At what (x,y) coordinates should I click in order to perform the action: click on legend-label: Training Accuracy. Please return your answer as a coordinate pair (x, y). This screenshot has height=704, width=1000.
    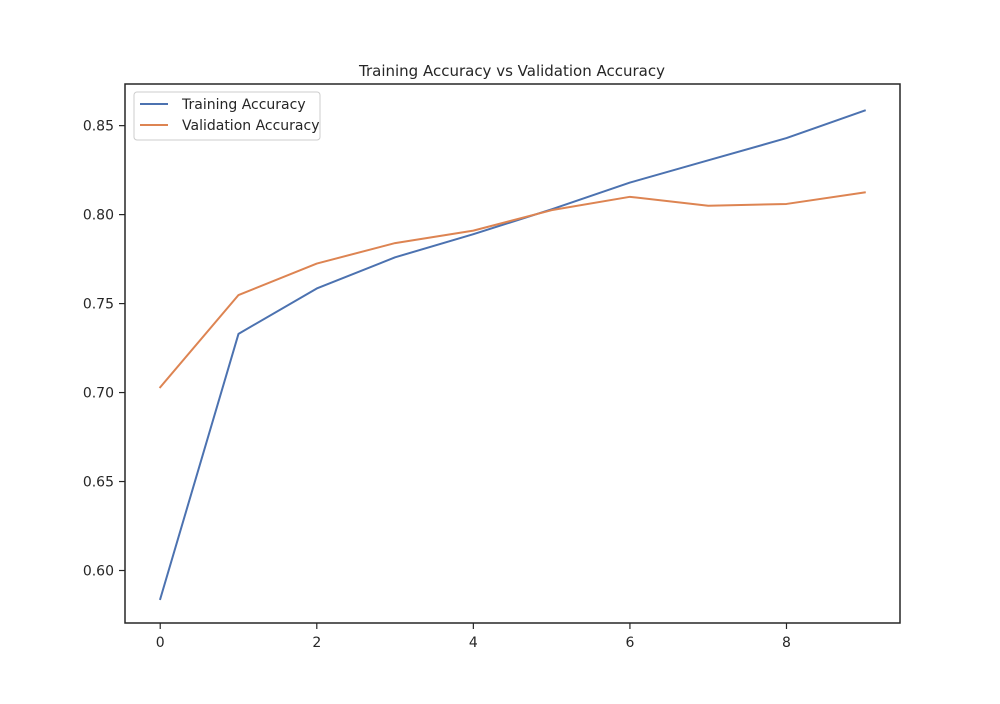
    Looking at the image, I should click on (243, 105).